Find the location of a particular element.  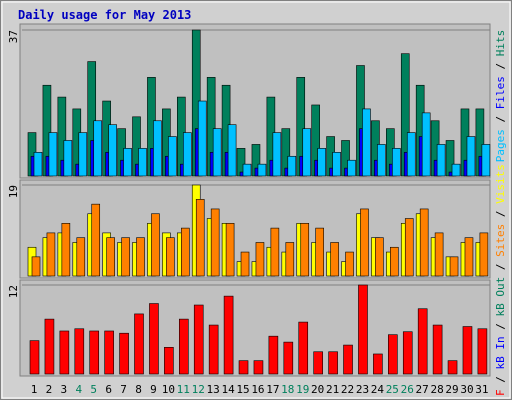

legend: Pages / Files / Hits is located at coordinates (500, 96).